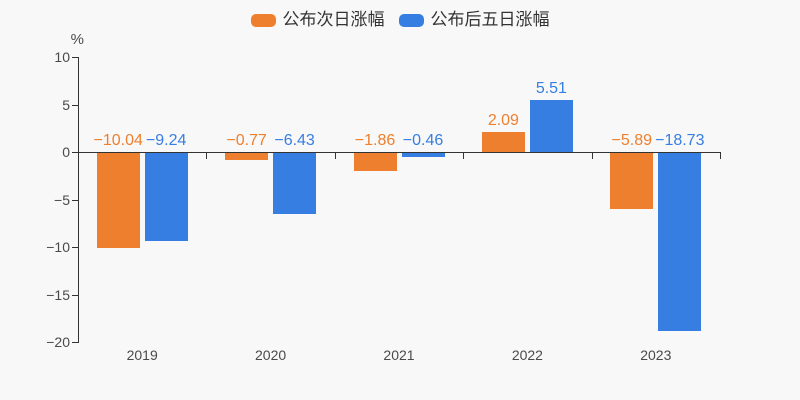  What do you see at coordinates (503, 121) in the screenshot?
I see `value-label-公布次日涨幅-2022: 2.09` at bounding box center [503, 121].